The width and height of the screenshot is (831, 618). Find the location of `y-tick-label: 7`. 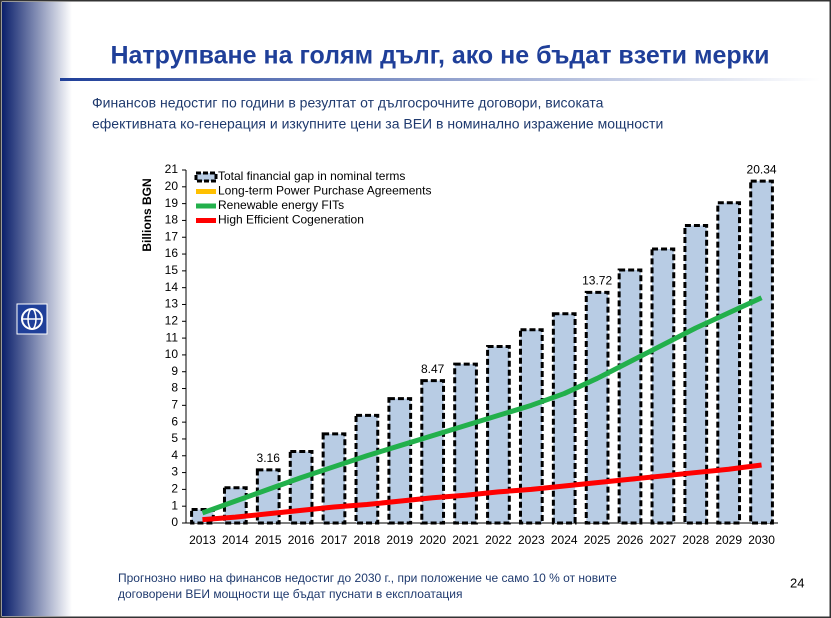

y-tick-label: 7 is located at coordinates (174, 405).